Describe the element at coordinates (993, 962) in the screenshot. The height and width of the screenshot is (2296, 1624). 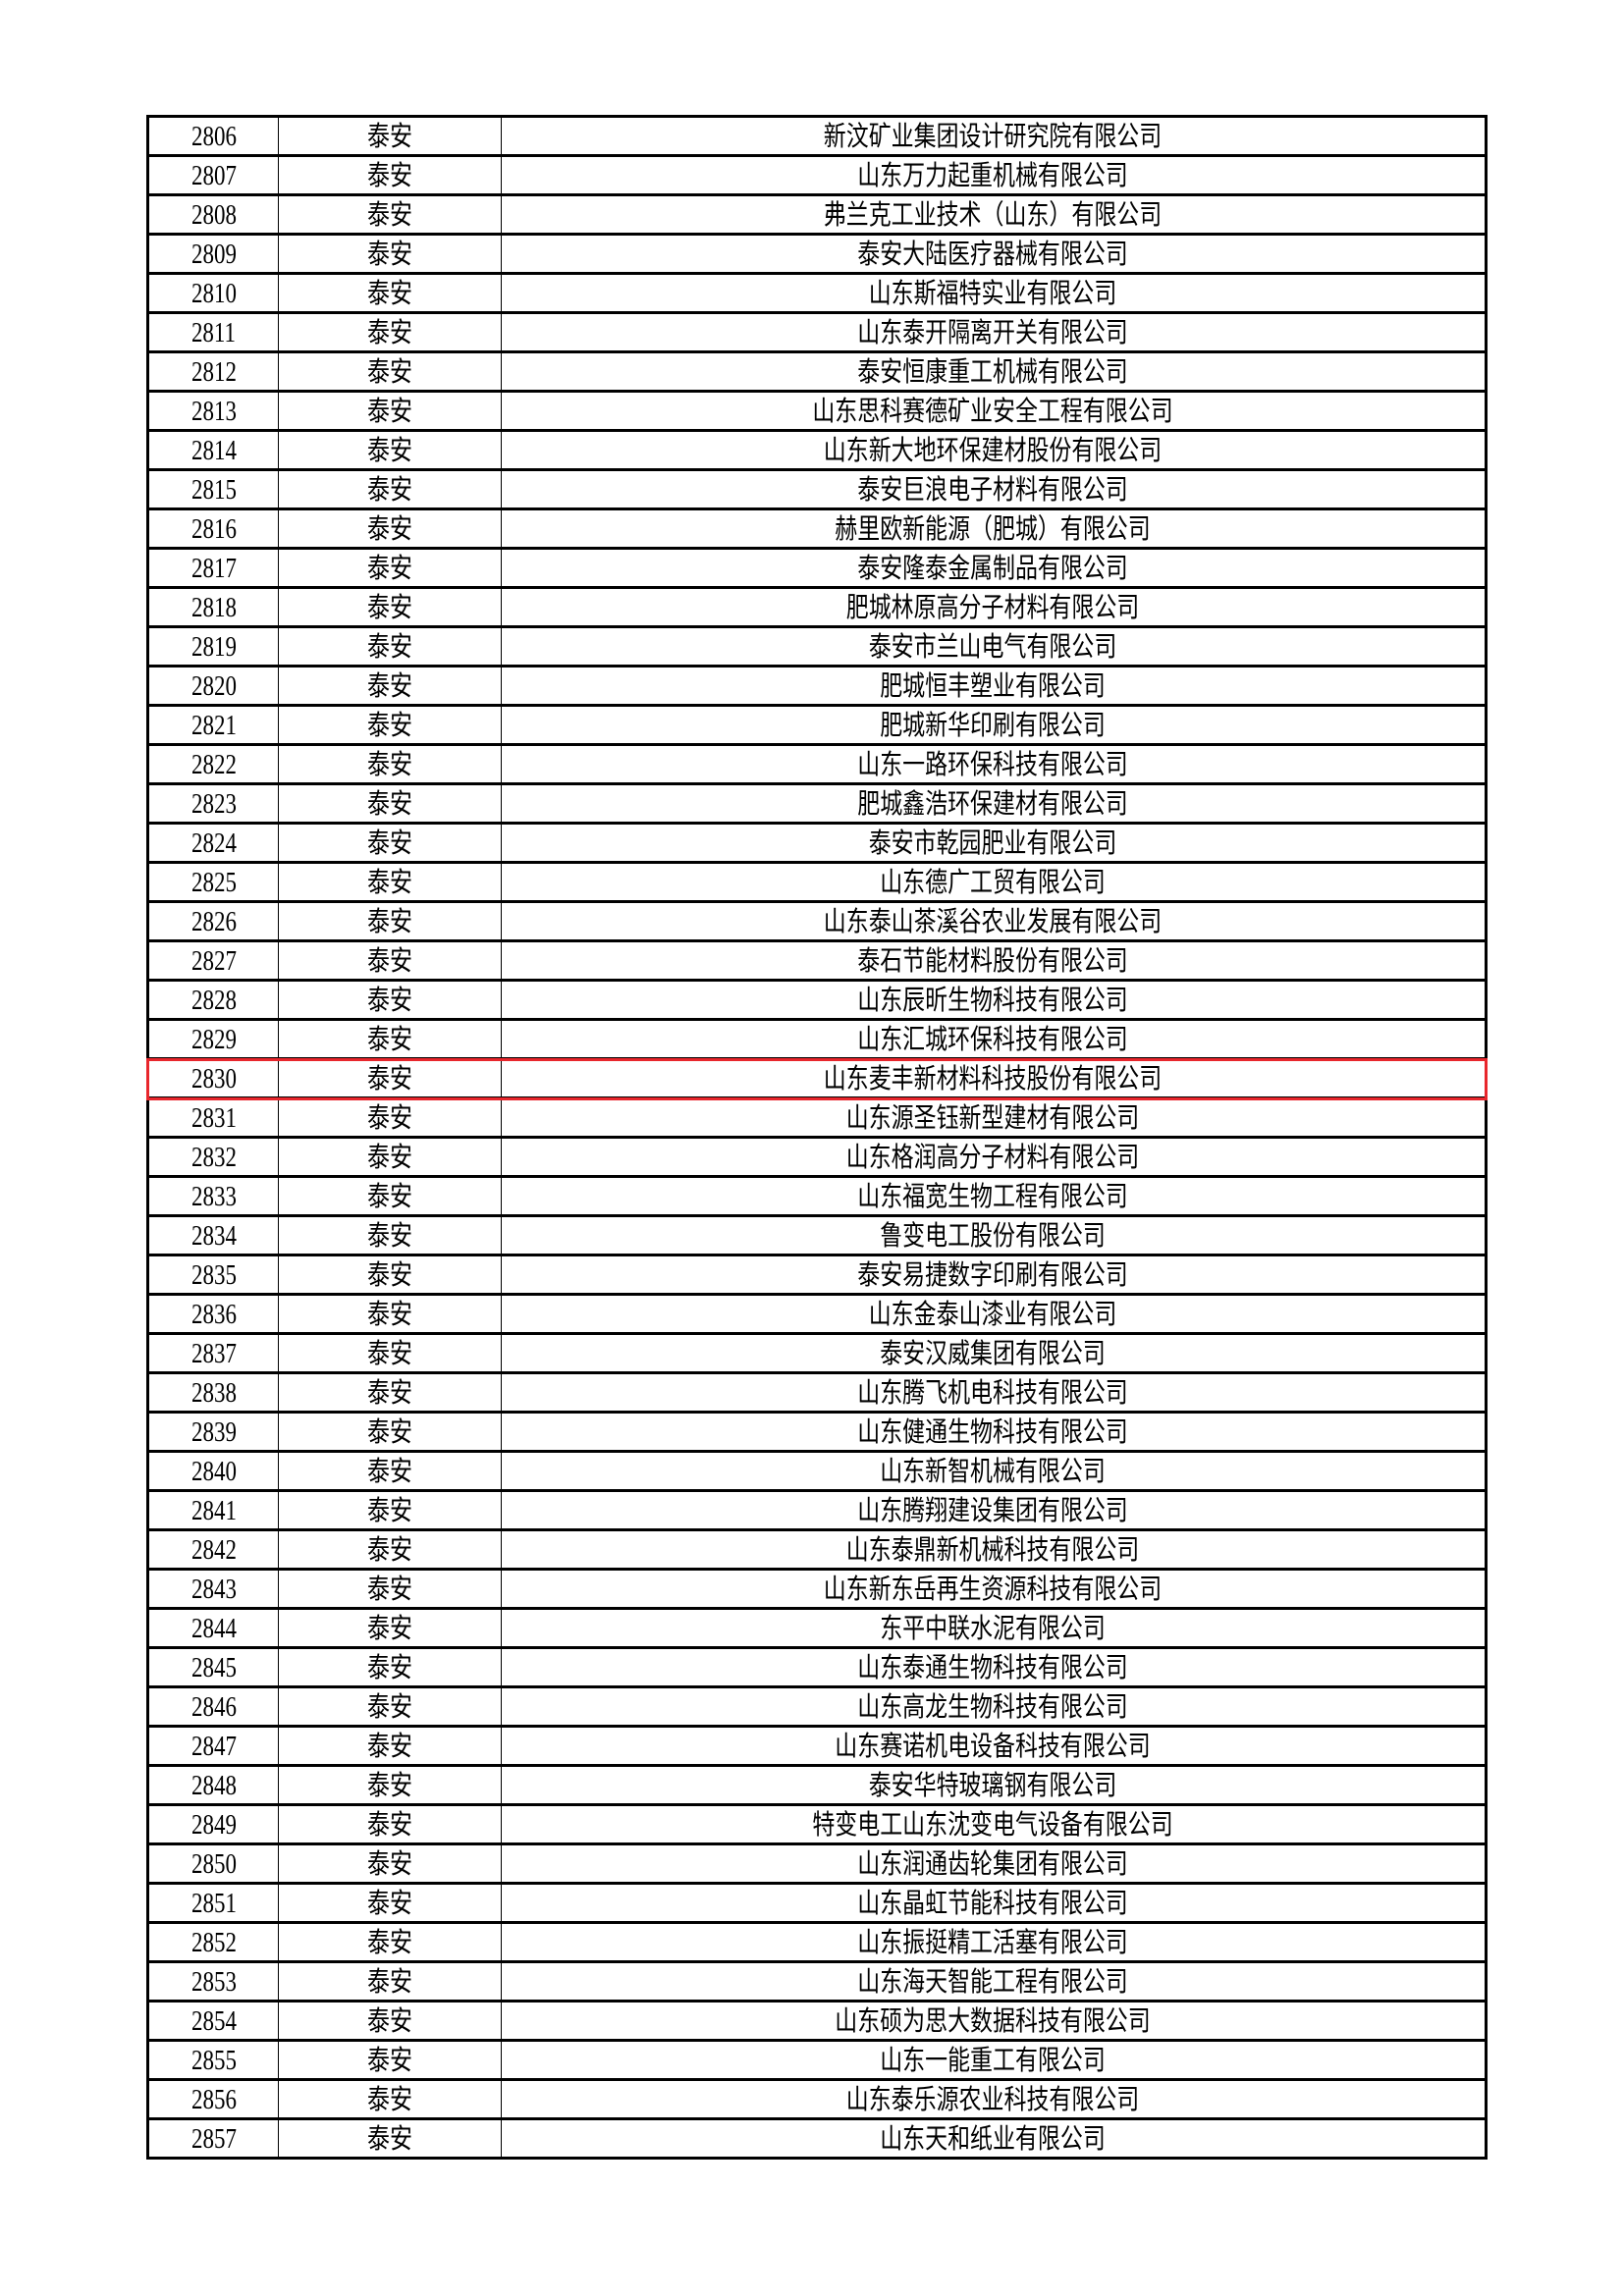
I see `company-name-cell-text: 泰石节能材料股份有限公司` at that location.